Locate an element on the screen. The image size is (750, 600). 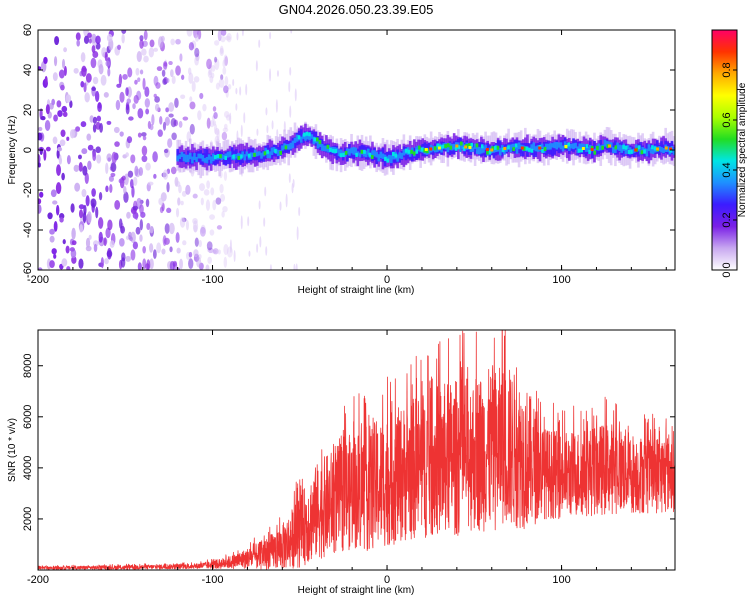
y-tick-label: 40 is located at coordinates (28, 70).